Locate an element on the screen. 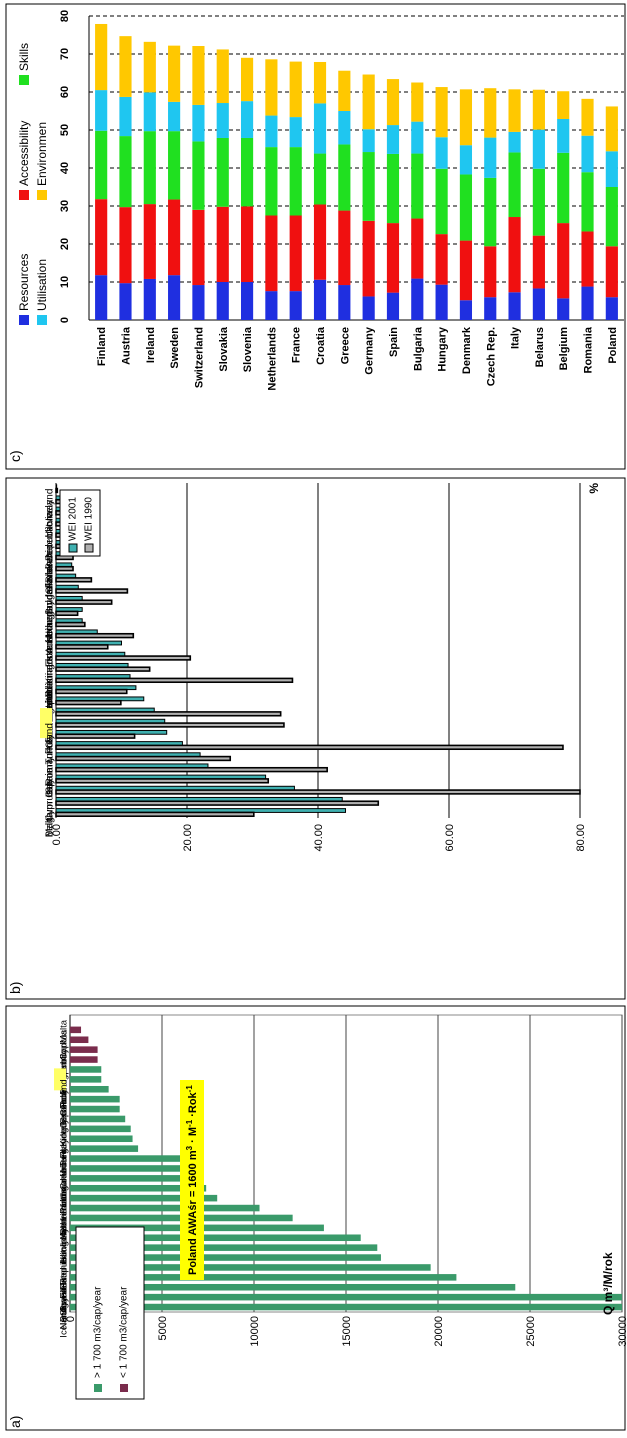 The height and width of the screenshot is (1438, 627). panel-c-tick-label: 50 is located at coordinates (65, 130).